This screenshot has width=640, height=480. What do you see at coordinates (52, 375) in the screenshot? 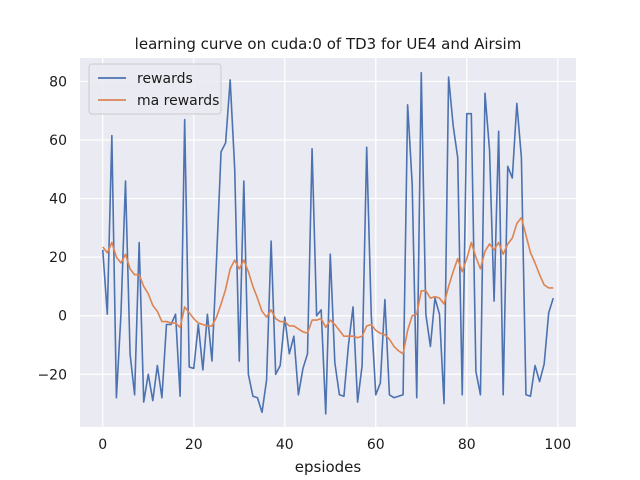
I see `y-tick-label: −20` at bounding box center [52, 375].